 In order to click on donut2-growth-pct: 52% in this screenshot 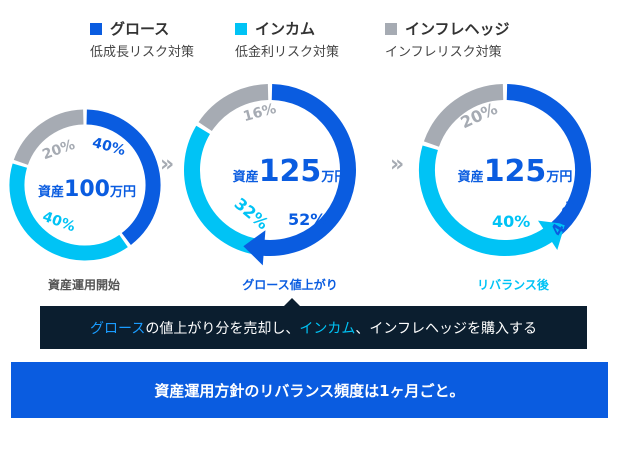, I will do `click(307, 219)`.